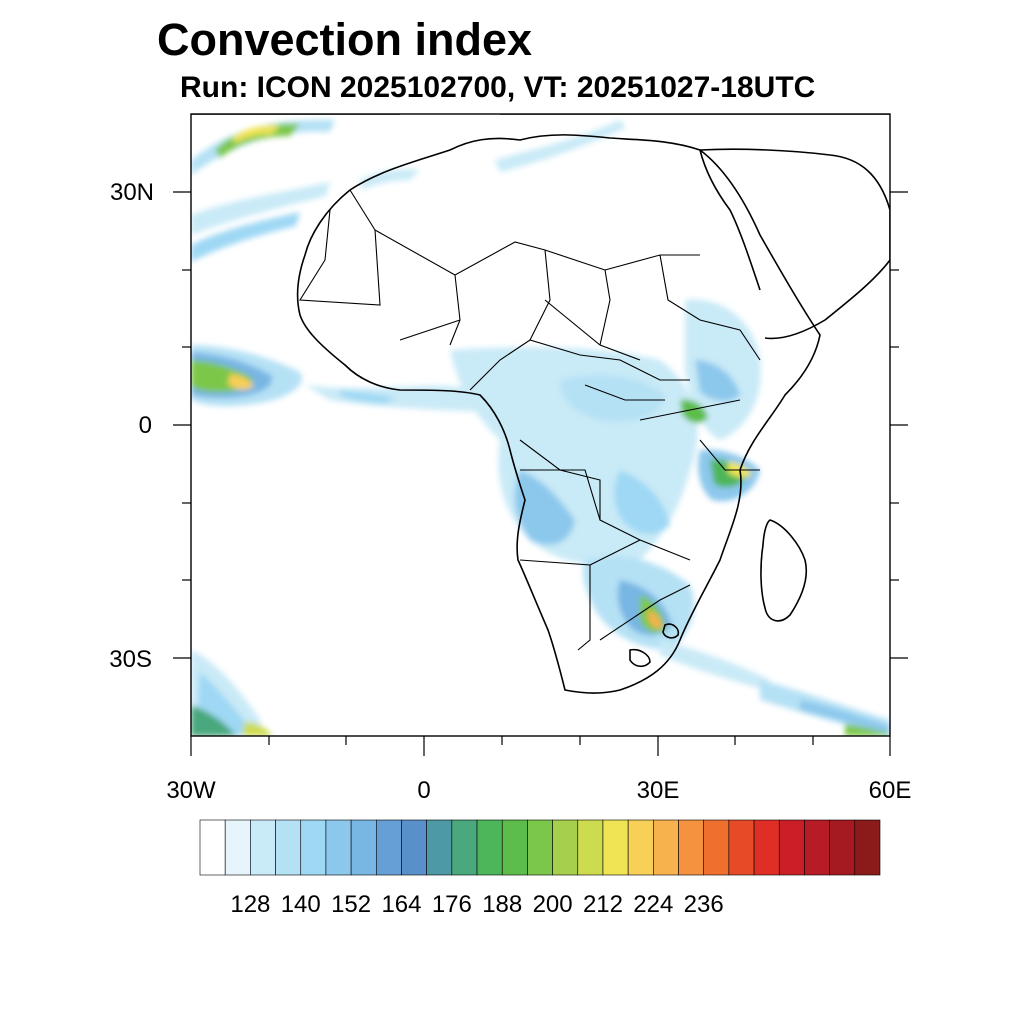 The height and width of the screenshot is (1024, 1024). I want to click on lon-label-0: 0, so click(423, 790).